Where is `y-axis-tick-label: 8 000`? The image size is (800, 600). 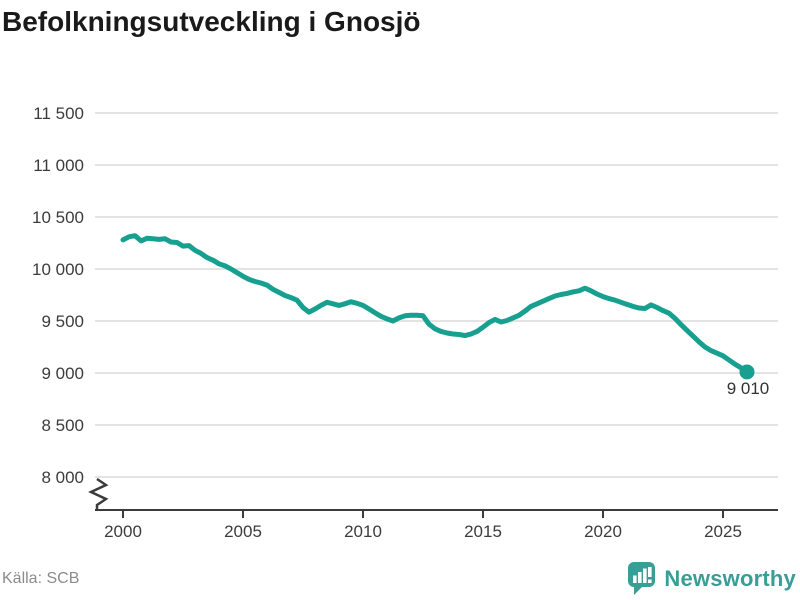 y-axis-tick-label: 8 000 is located at coordinates (62, 477).